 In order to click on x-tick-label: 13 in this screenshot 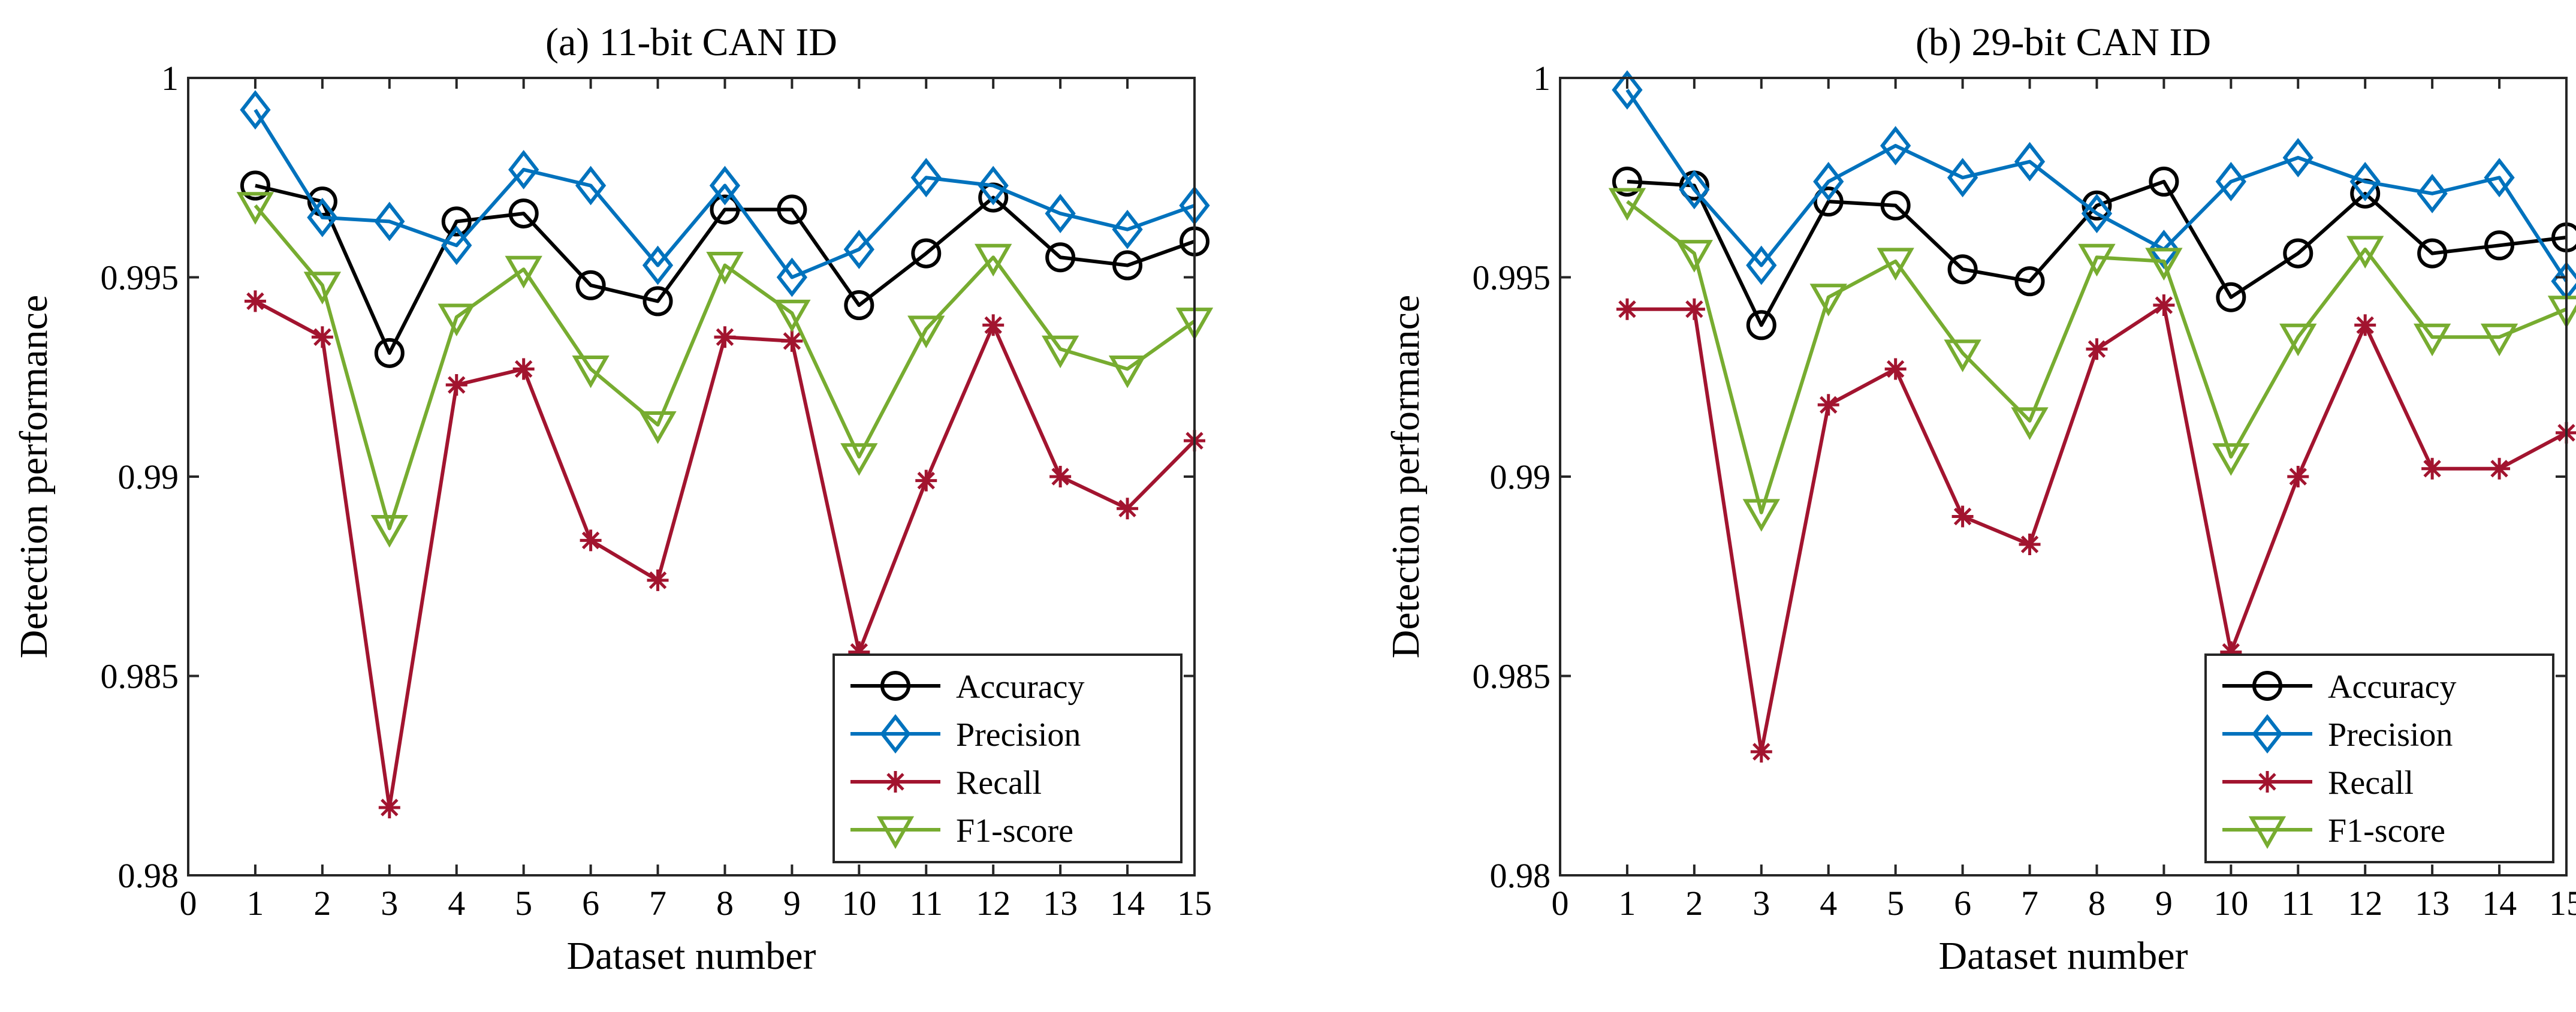, I will do `click(1061, 903)`.